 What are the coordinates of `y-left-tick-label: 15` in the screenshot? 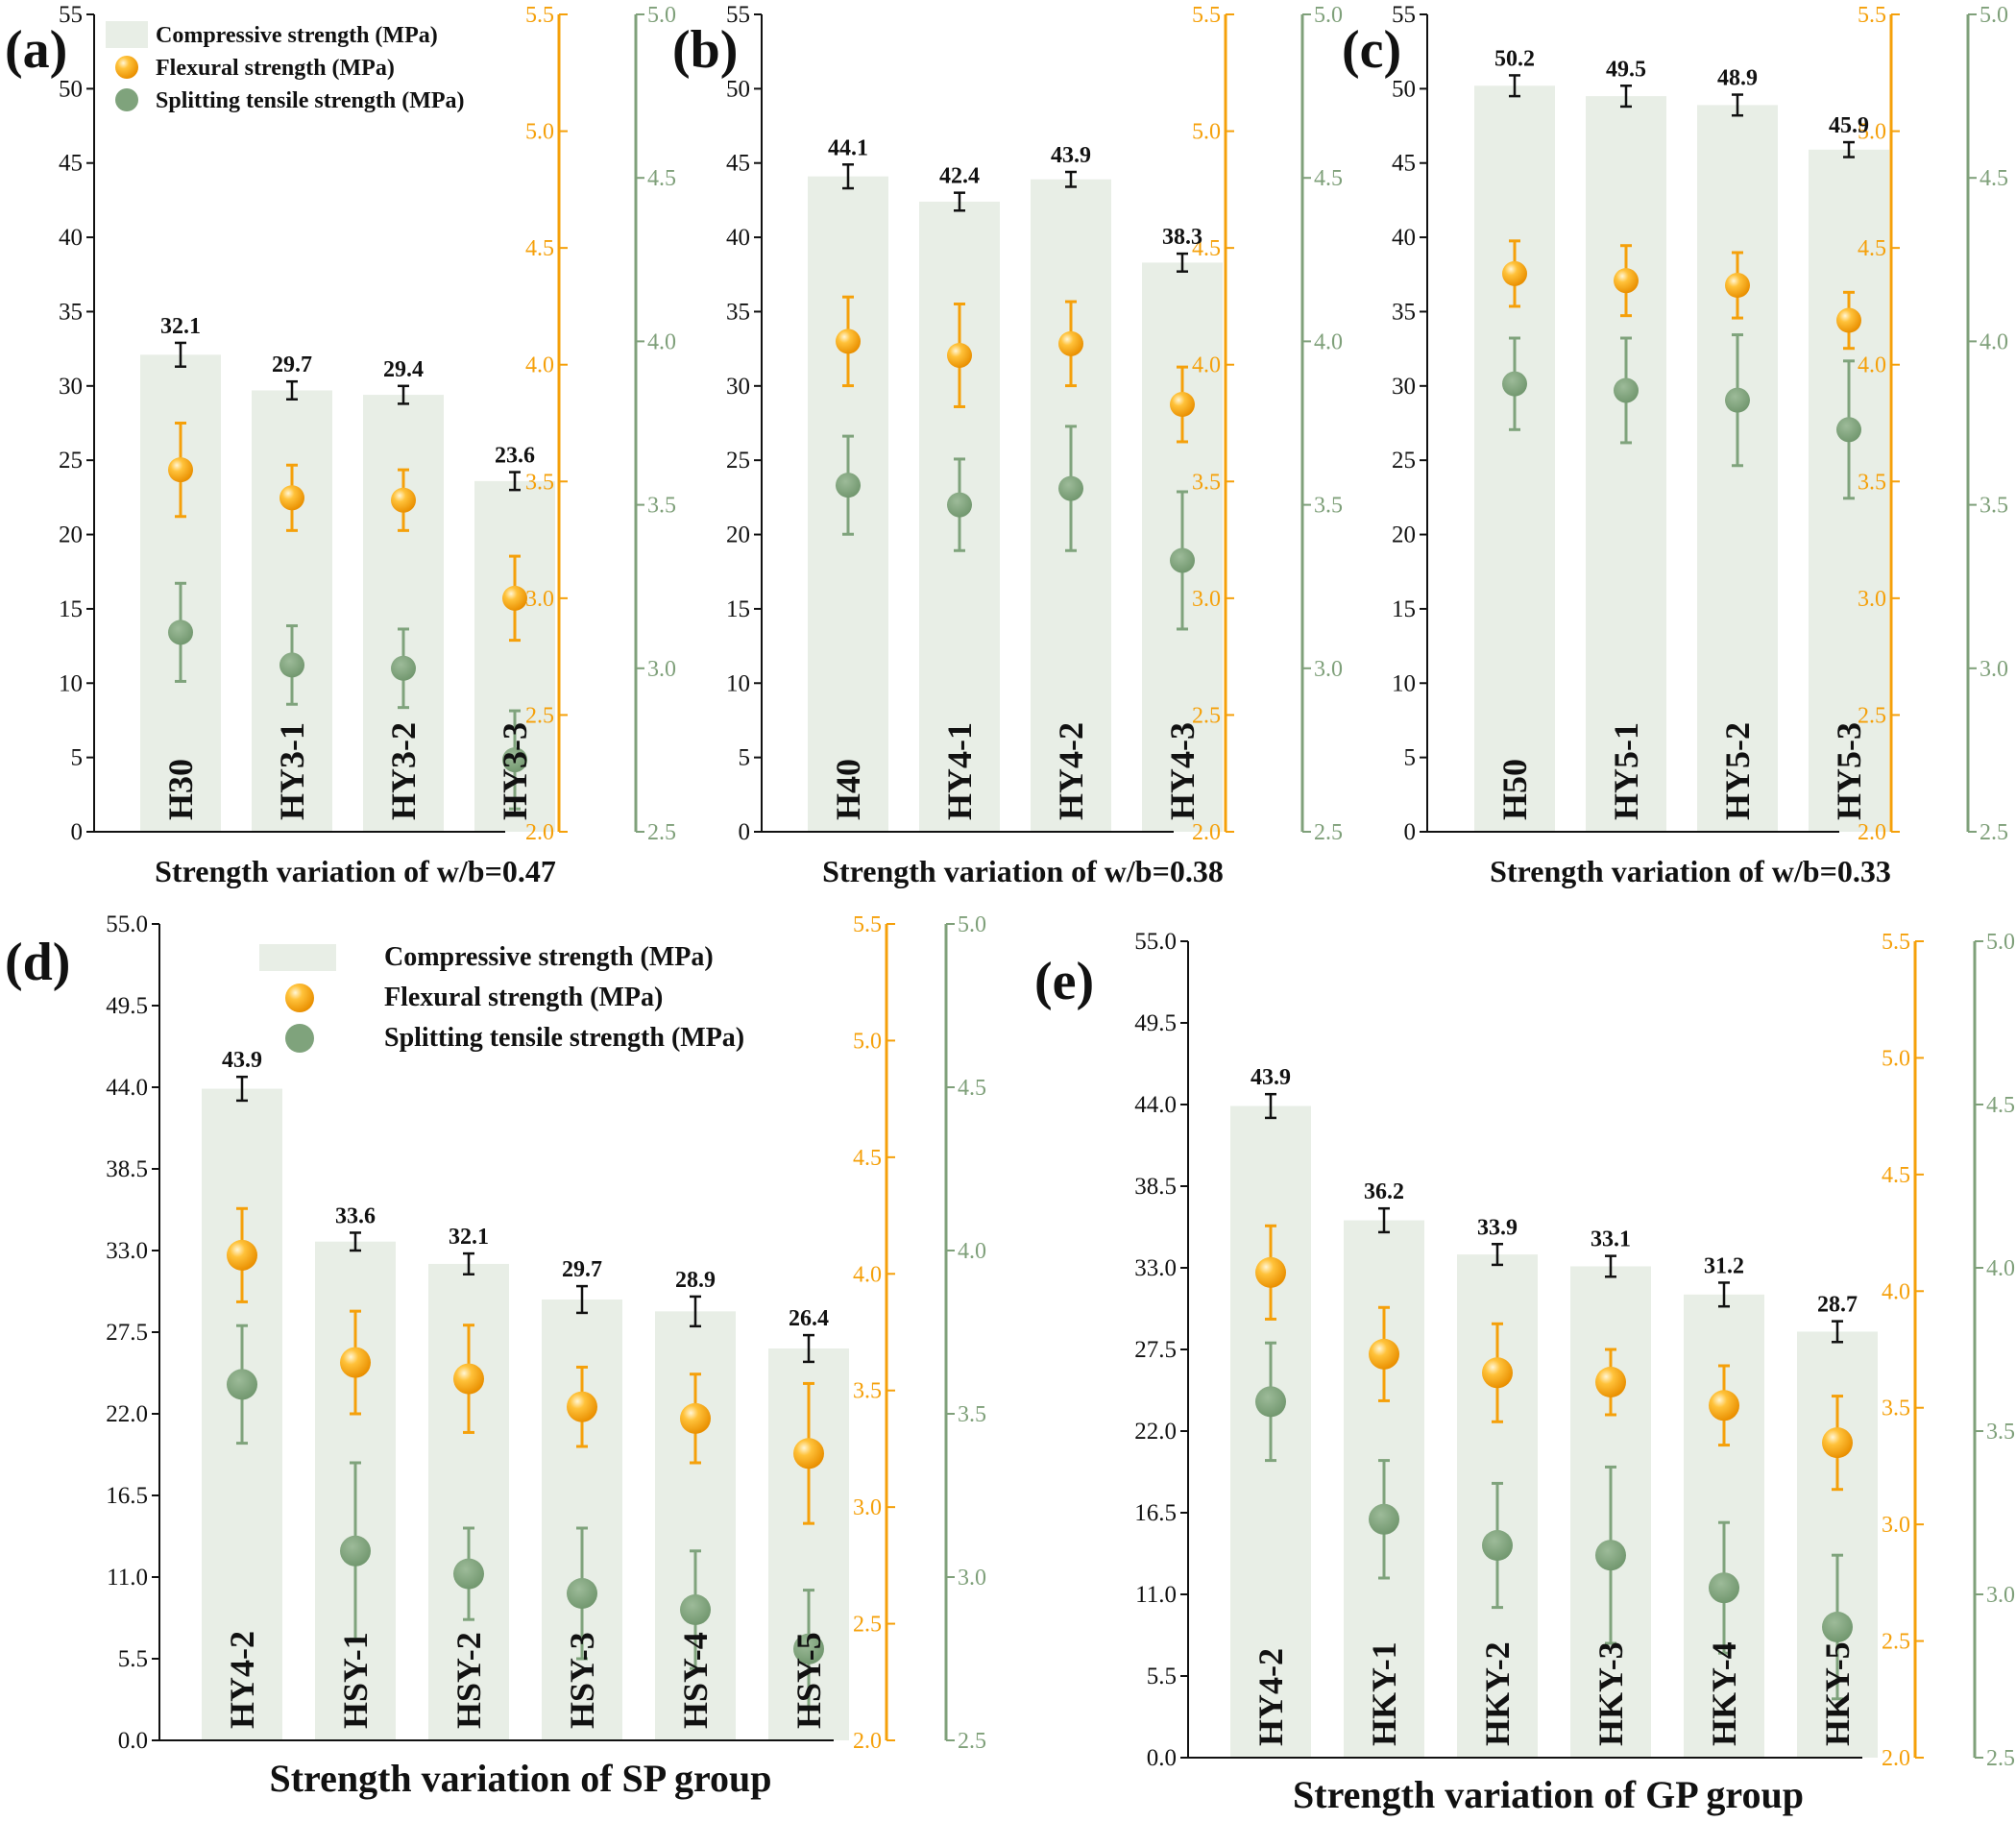 It's located at (738, 609).